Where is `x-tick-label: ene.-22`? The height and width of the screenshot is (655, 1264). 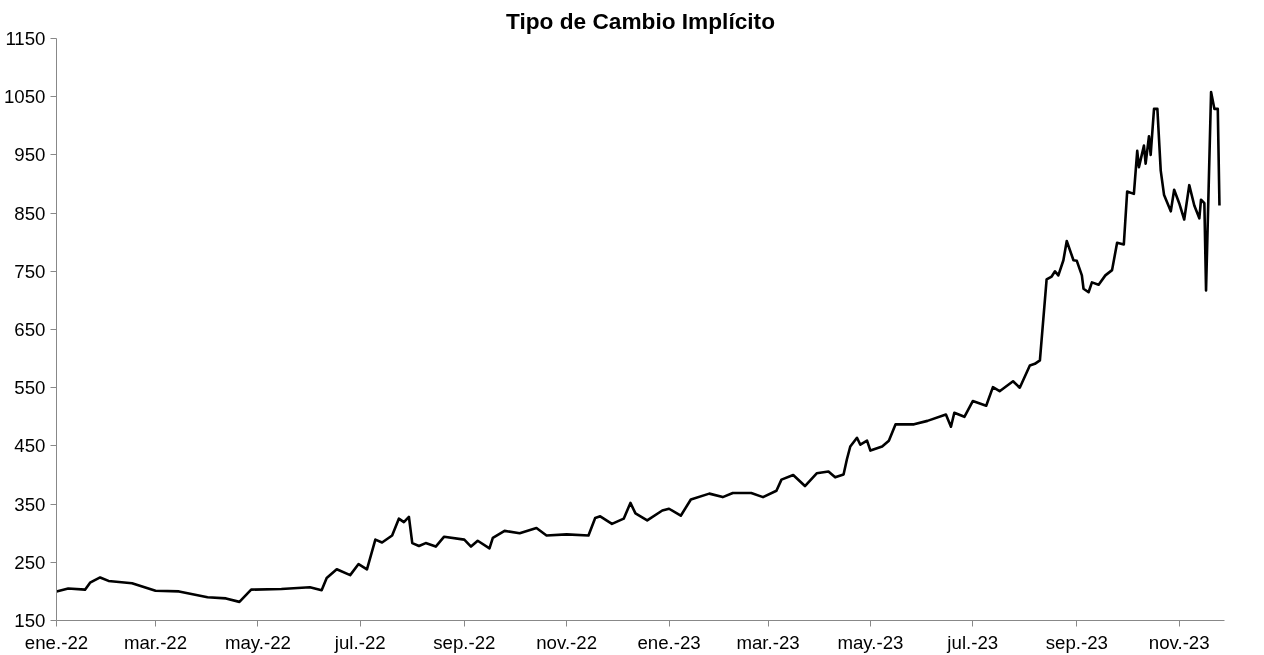 x-tick-label: ene.-22 is located at coordinates (56, 642).